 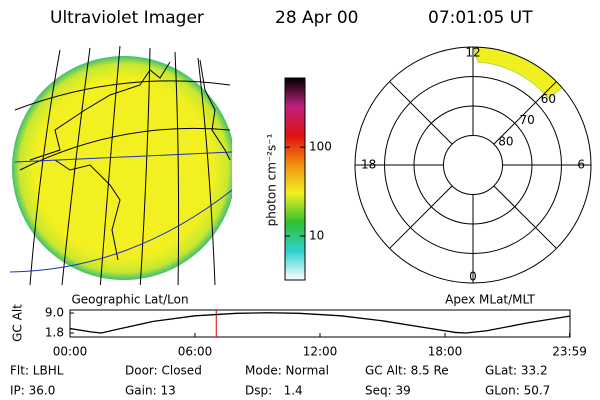 I want to click on x-tick-label: 12:00, so click(x=320, y=352).